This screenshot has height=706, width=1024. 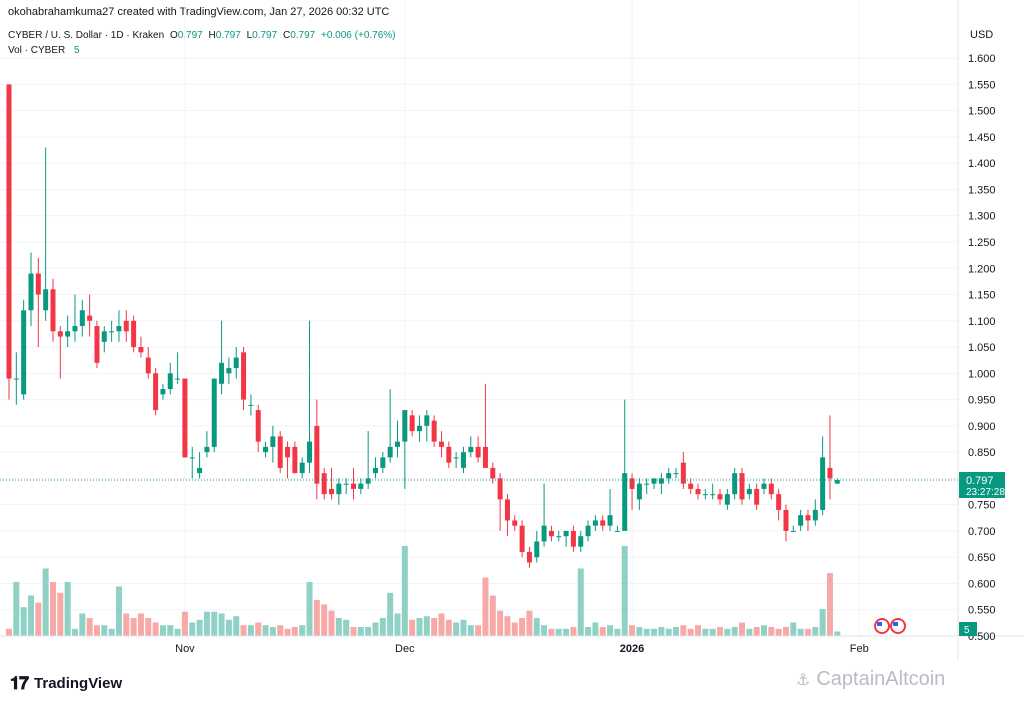 I want to click on price-tick-label: 1.050, so click(x=982, y=348).